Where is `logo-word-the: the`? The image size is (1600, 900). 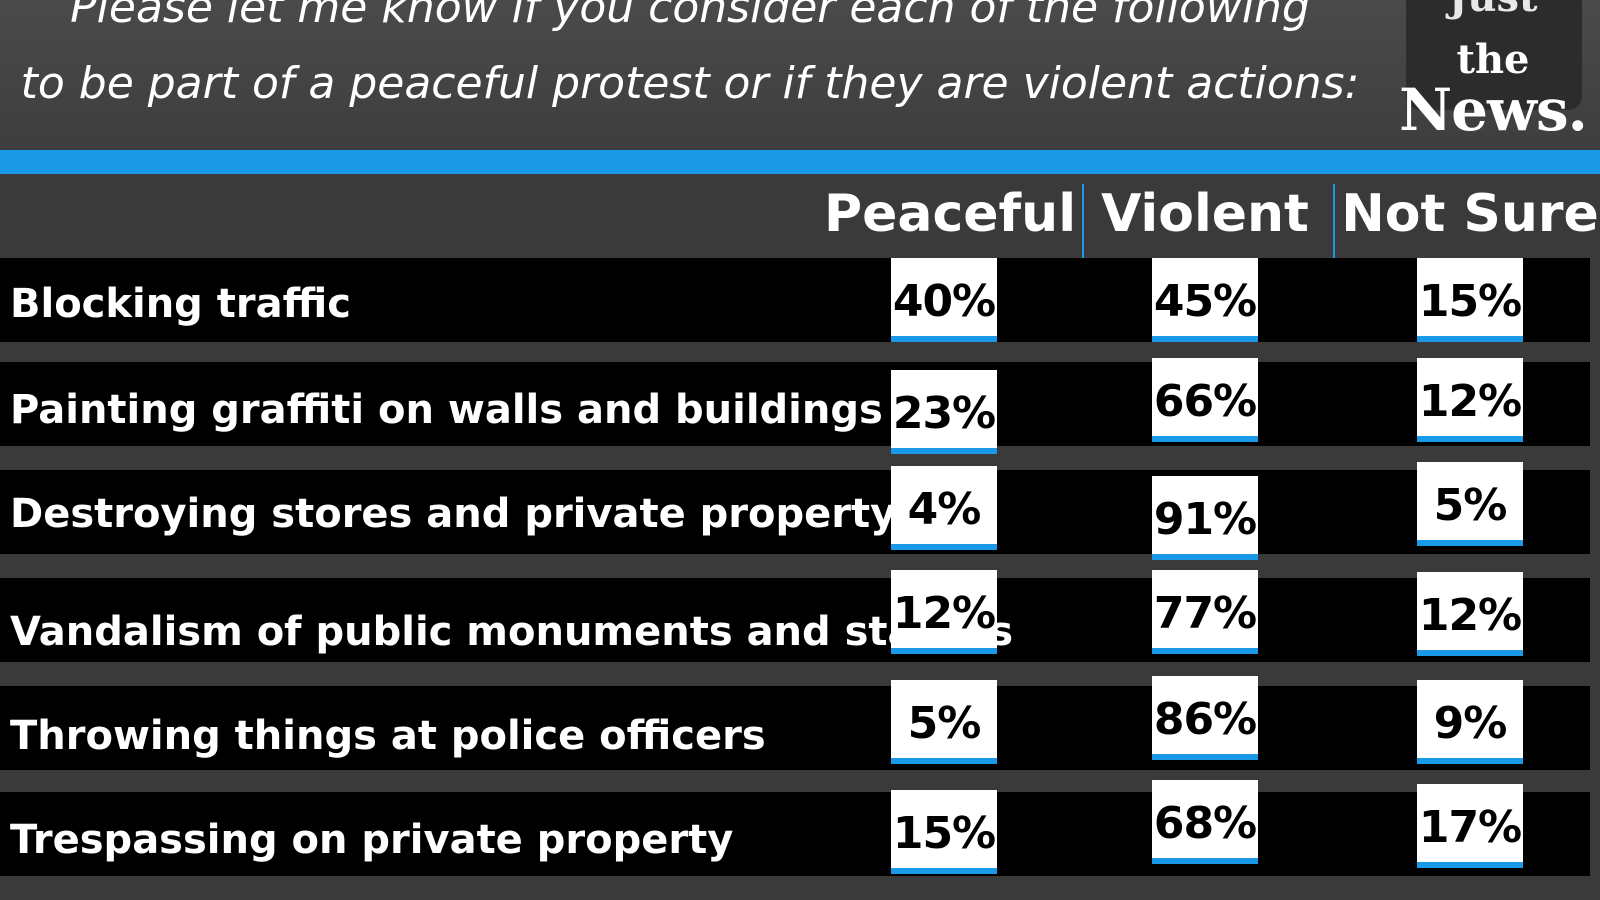
logo-word-the: the is located at coordinates (1493, 59).